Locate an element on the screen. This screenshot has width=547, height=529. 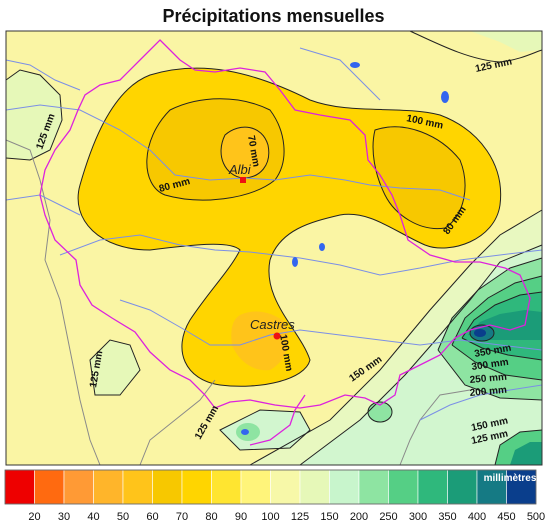
map-title: Précipitations mensuelles is located at coordinates (273, 16).